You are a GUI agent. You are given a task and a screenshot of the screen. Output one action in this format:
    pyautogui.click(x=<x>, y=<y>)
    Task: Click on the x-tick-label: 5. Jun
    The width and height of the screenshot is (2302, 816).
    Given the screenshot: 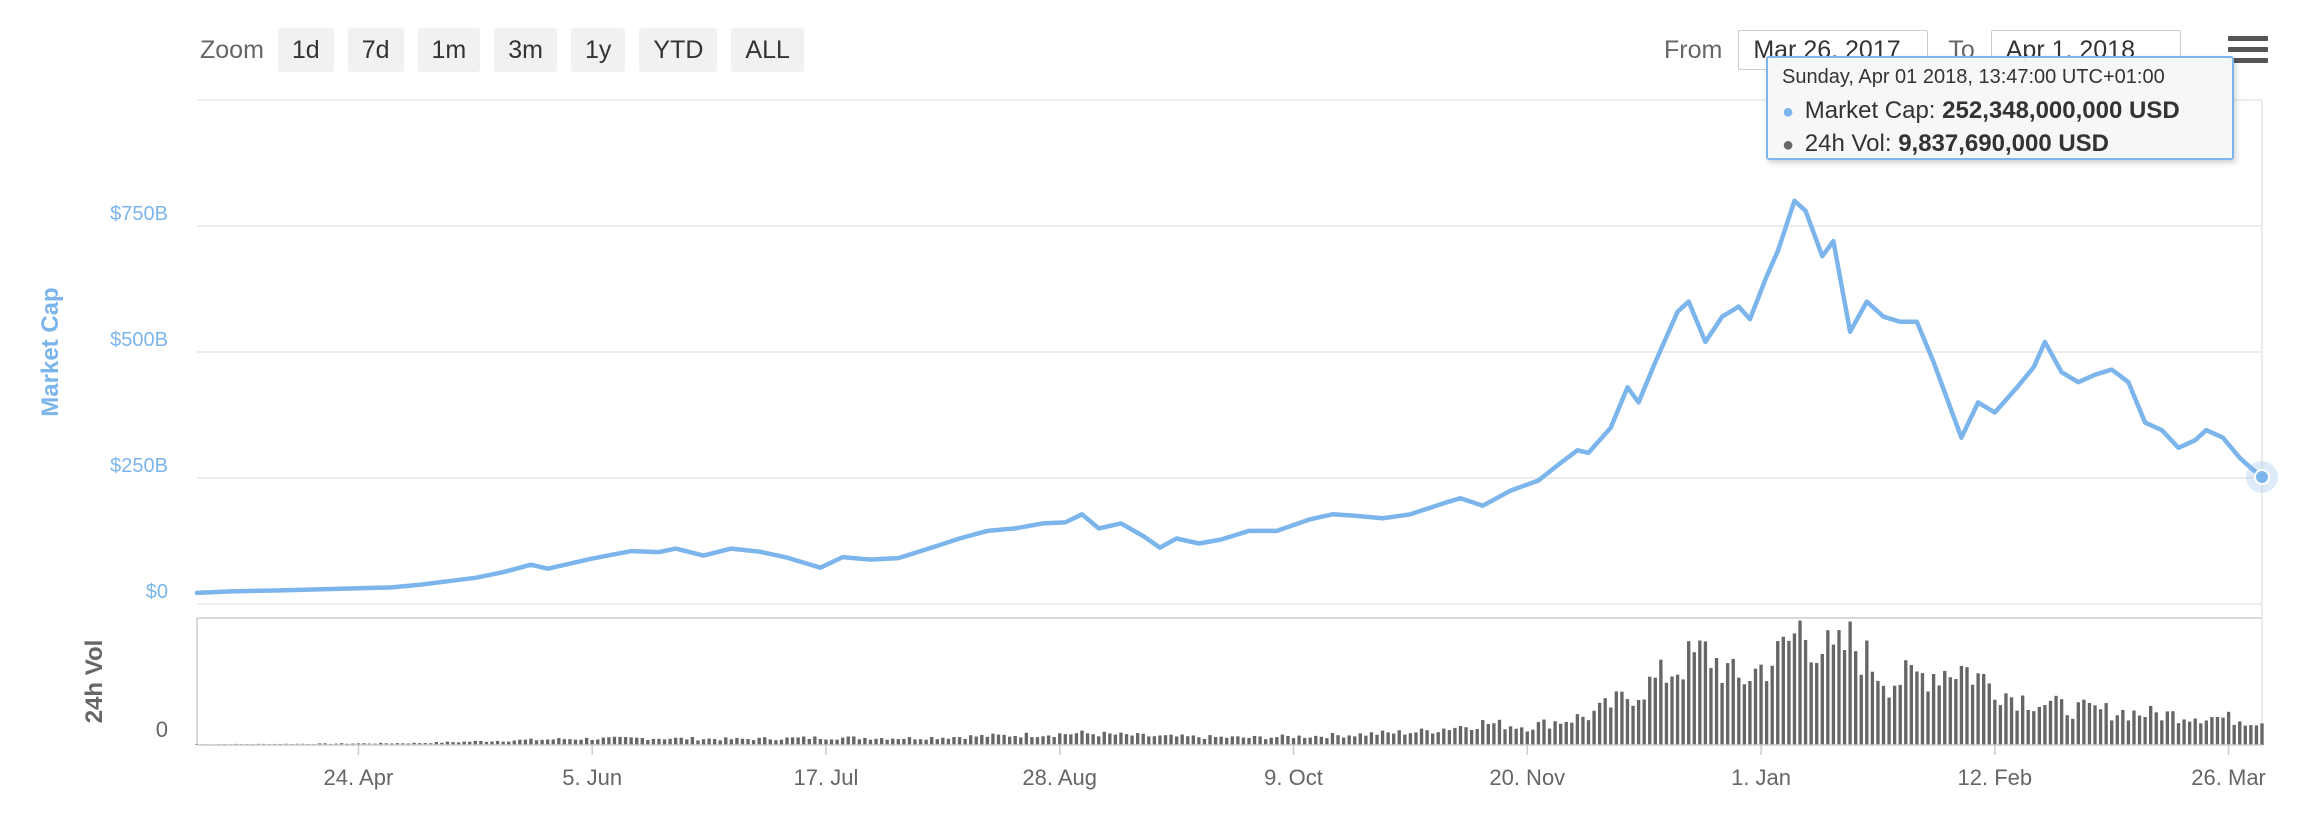 What is the action you would take?
    pyautogui.click(x=592, y=777)
    